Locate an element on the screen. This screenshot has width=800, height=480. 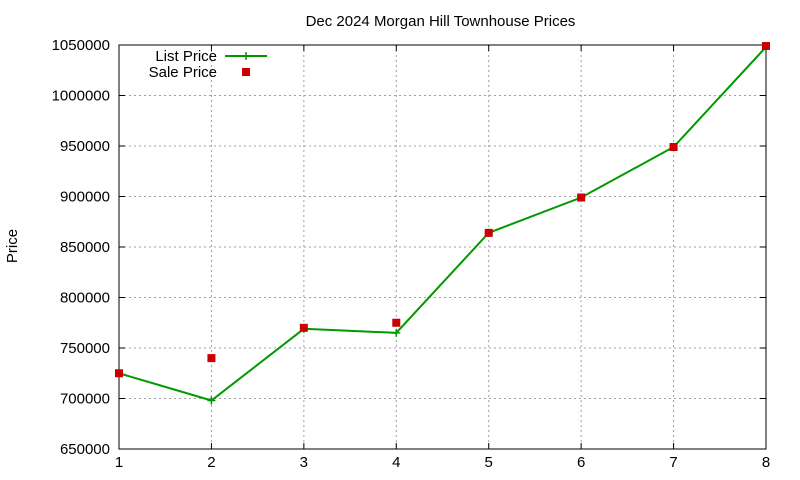
y-tick-label: 900000 is located at coordinates (85, 197).